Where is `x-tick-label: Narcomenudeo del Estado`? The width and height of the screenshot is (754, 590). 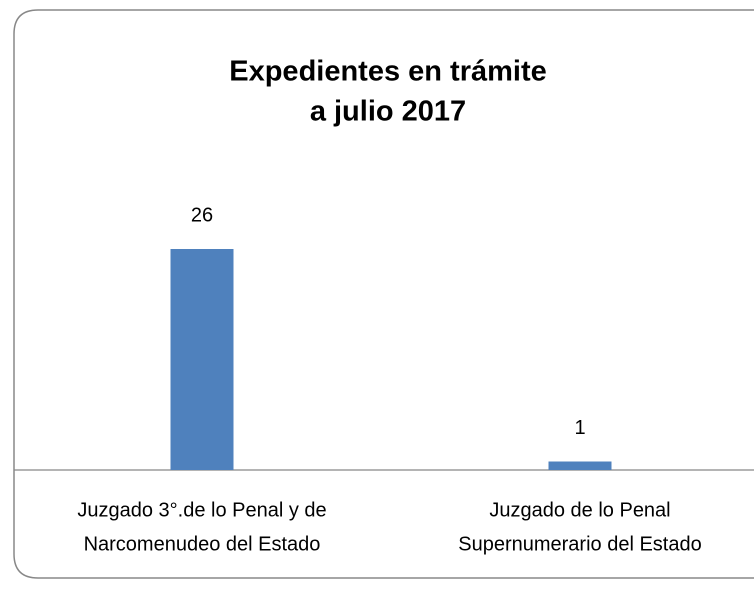
x-tick-label: Narcomenudeo del Estado is located at coordinates (202, 544).